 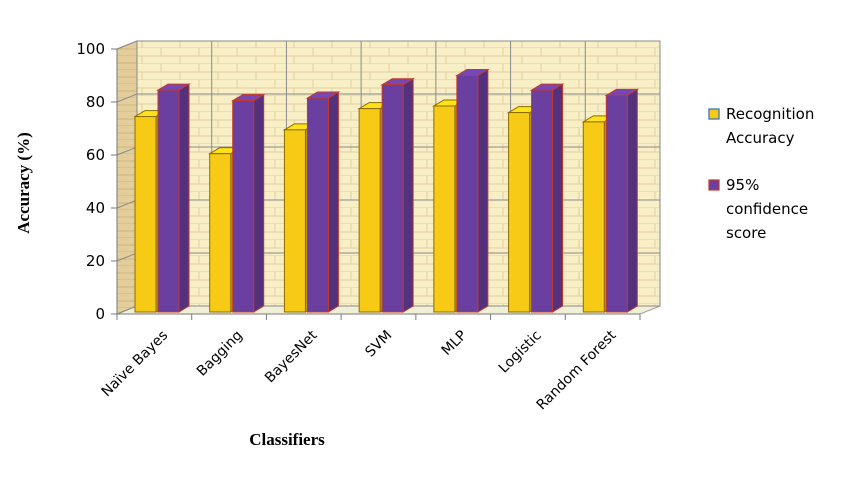 What do you see at coordinates (770, 126) in the screenshot?
I see `legend-label: Recognition Accuracy` at bounding box center [770, 126].